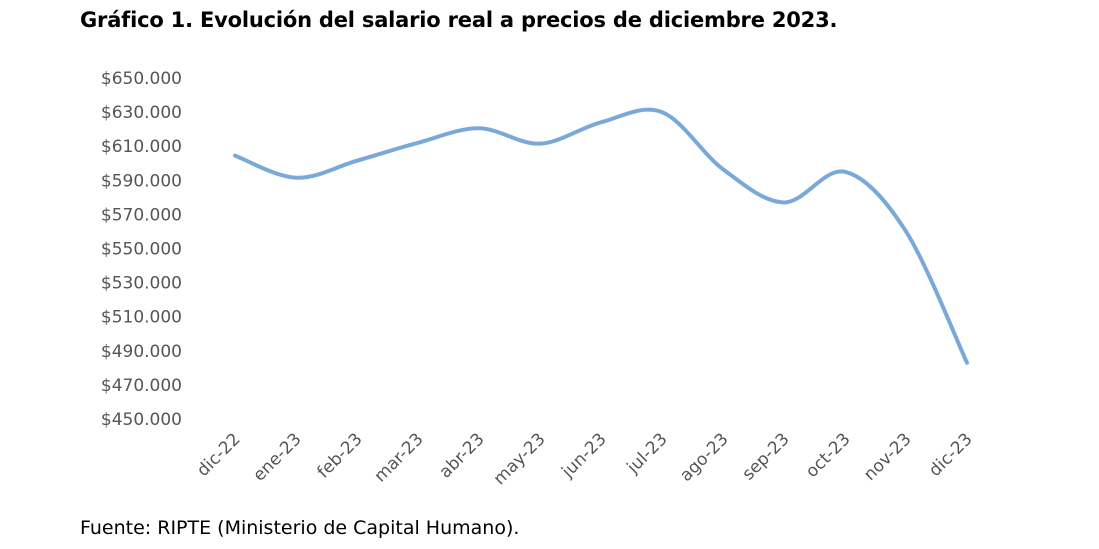  Describe the element at coordinates (141, 284) in the screenshot. I see `y-tick-label: $530.000` at that location.